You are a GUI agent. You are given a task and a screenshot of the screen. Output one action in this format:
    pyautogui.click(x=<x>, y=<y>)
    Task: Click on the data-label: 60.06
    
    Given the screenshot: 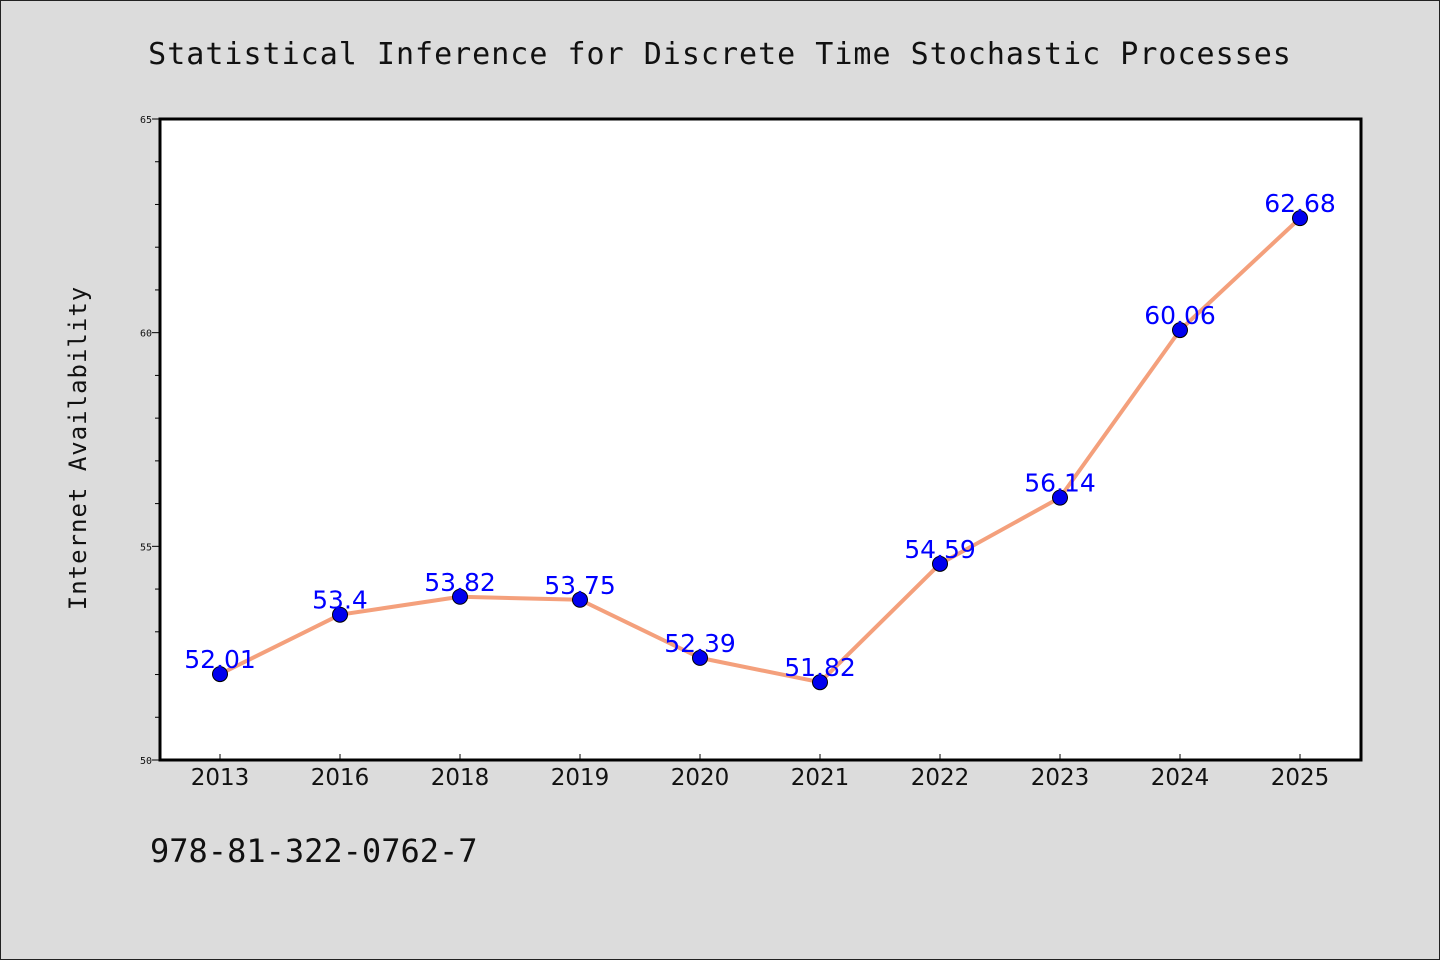 What is the action you would take?
    pyautogui.click(x=1180, y=315)
    